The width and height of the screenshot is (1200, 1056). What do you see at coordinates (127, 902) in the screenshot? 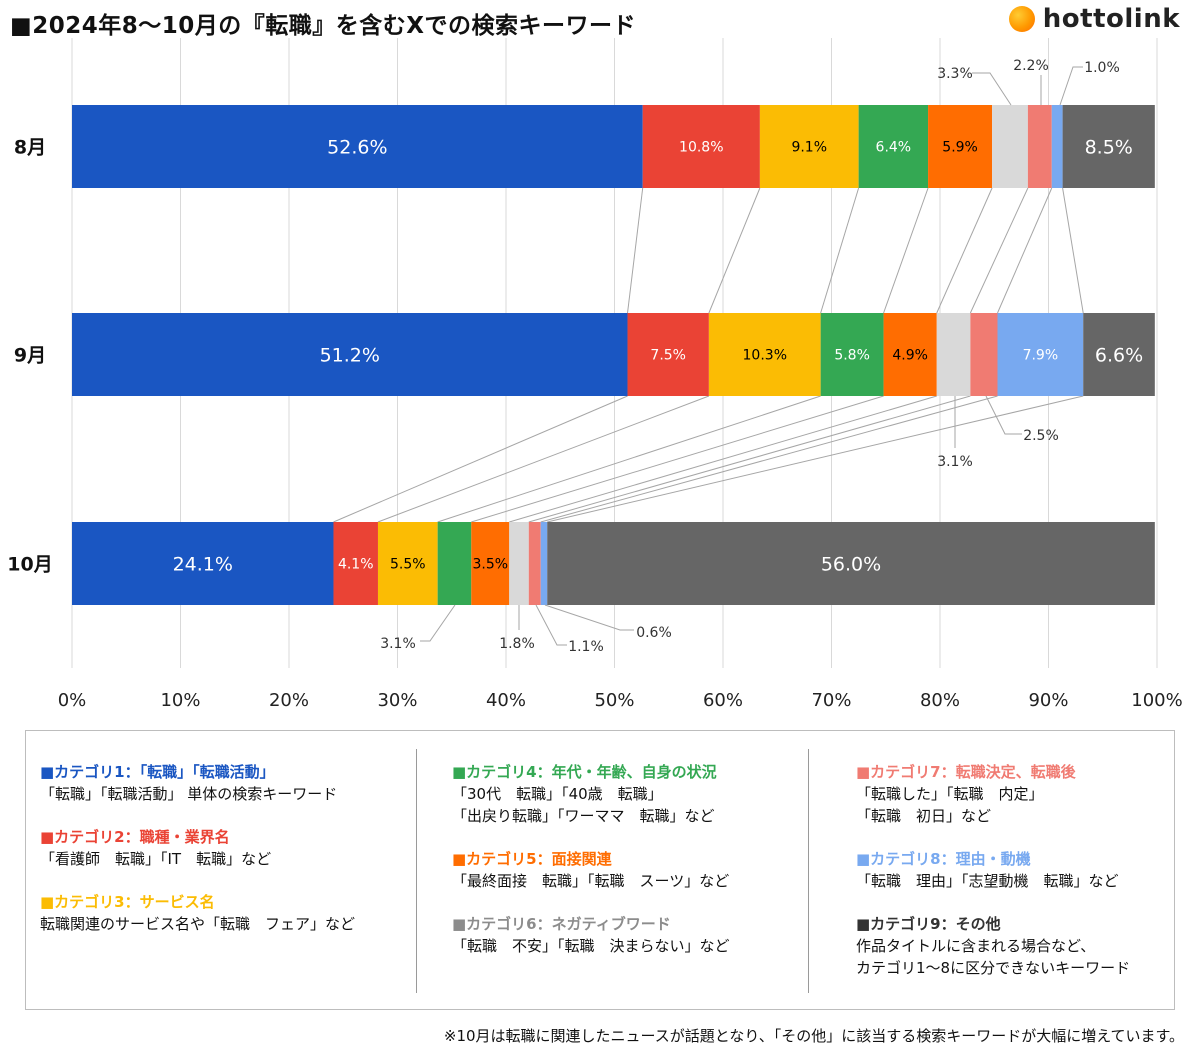
I see `legend-heading: ■カテゴリ3：サービス名` at bounding box center [127, 902].